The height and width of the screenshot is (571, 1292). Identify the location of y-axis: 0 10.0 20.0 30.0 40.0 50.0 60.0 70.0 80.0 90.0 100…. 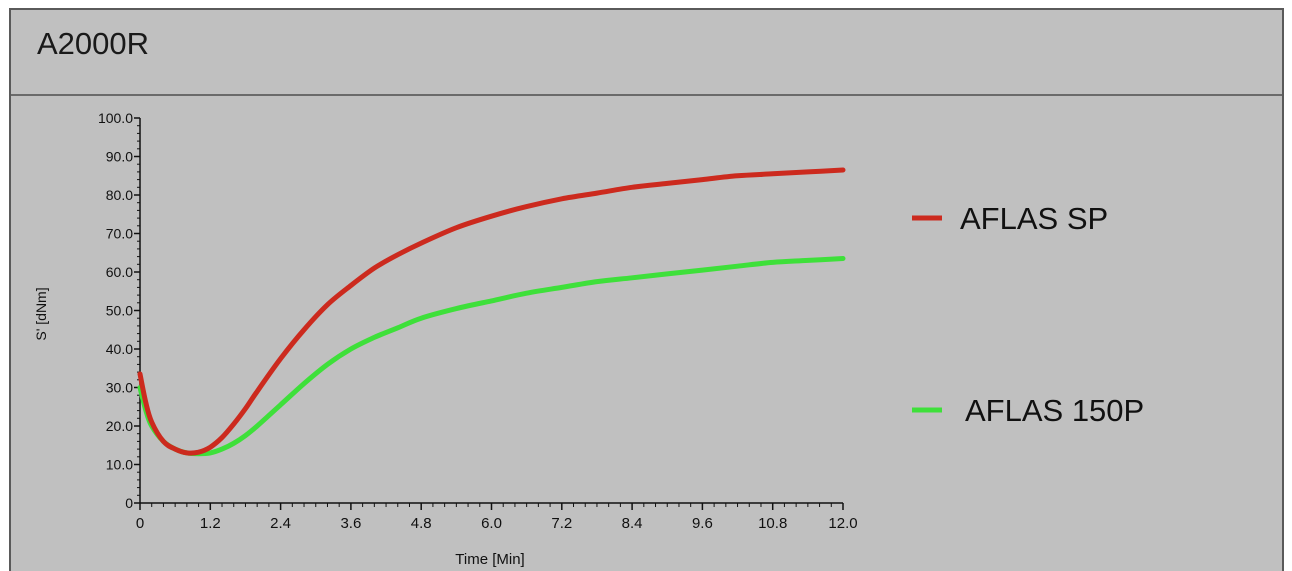
(119, 310).